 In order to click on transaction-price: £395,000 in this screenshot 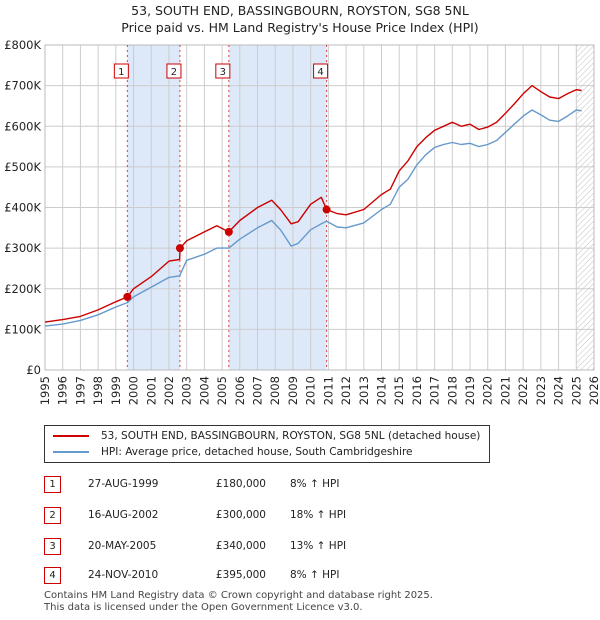, I will do `click(240, 575)`.